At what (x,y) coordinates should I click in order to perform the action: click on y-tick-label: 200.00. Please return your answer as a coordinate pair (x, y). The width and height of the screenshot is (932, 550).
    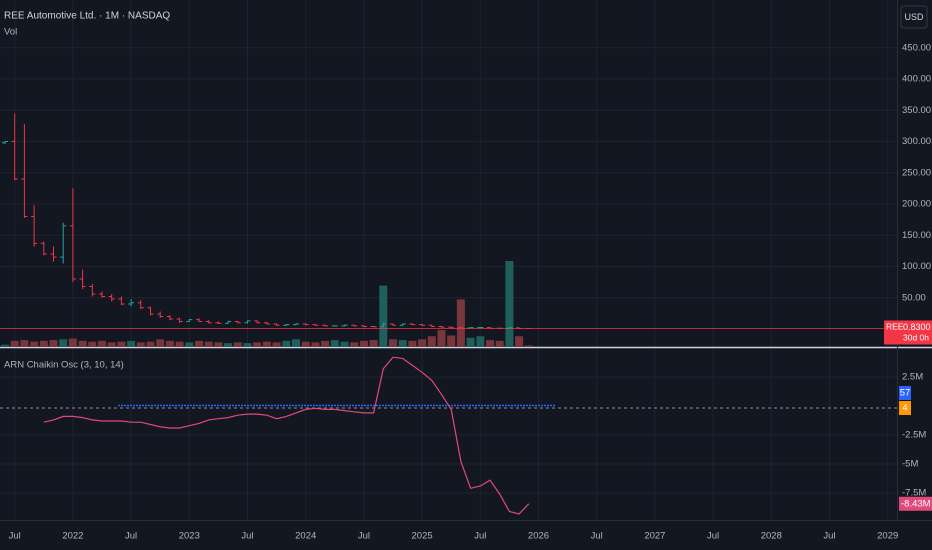
    Looking at the image, I should click on (916, 204).